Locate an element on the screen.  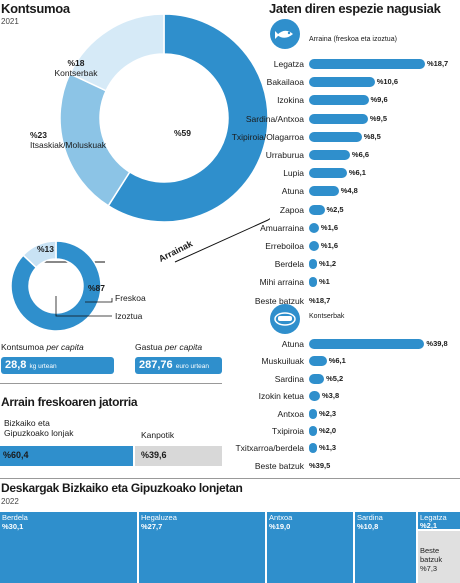
donut-slice-fresh is located at coordinates (188, 118).